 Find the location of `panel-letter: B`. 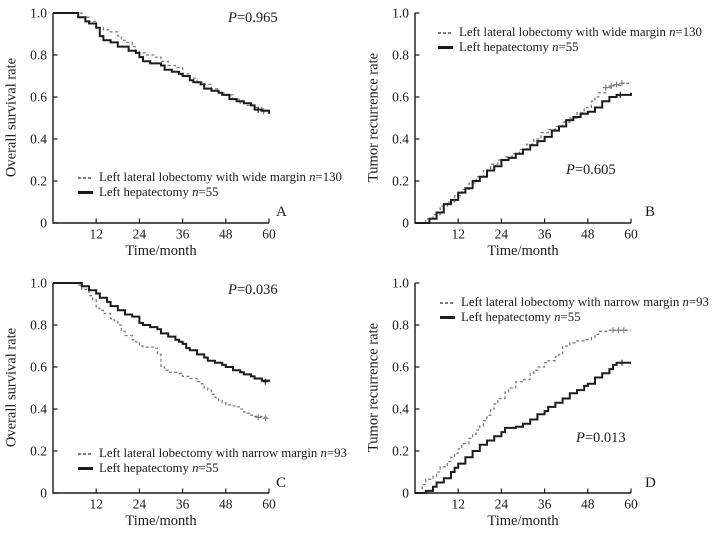

panel-letter: B is located at coordinates (650, 212).